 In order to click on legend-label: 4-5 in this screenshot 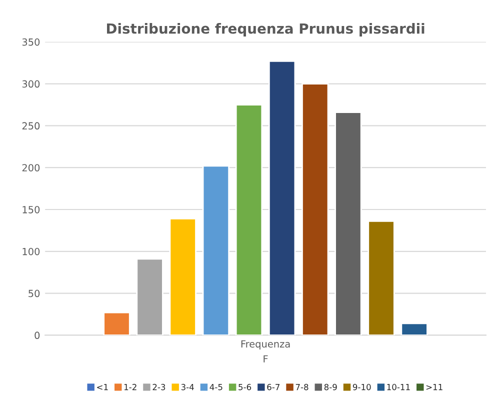, I will do `click(216, 387)`.